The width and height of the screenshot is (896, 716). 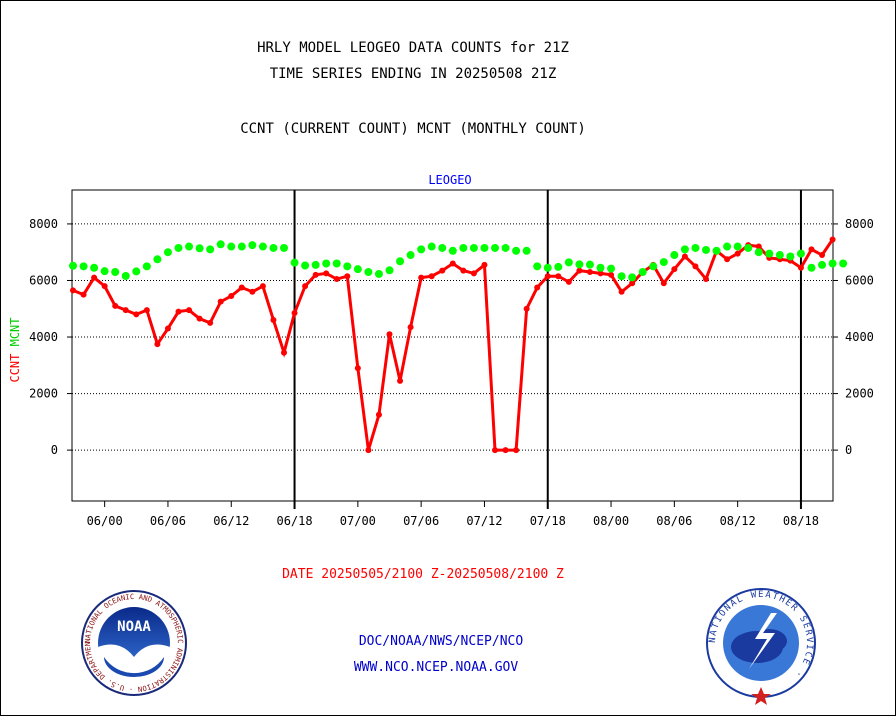 What do you see at coordinates (738, 521) in the screenshot?
I see `x-tick-label: 08/12` at bounding box center [738, 521].